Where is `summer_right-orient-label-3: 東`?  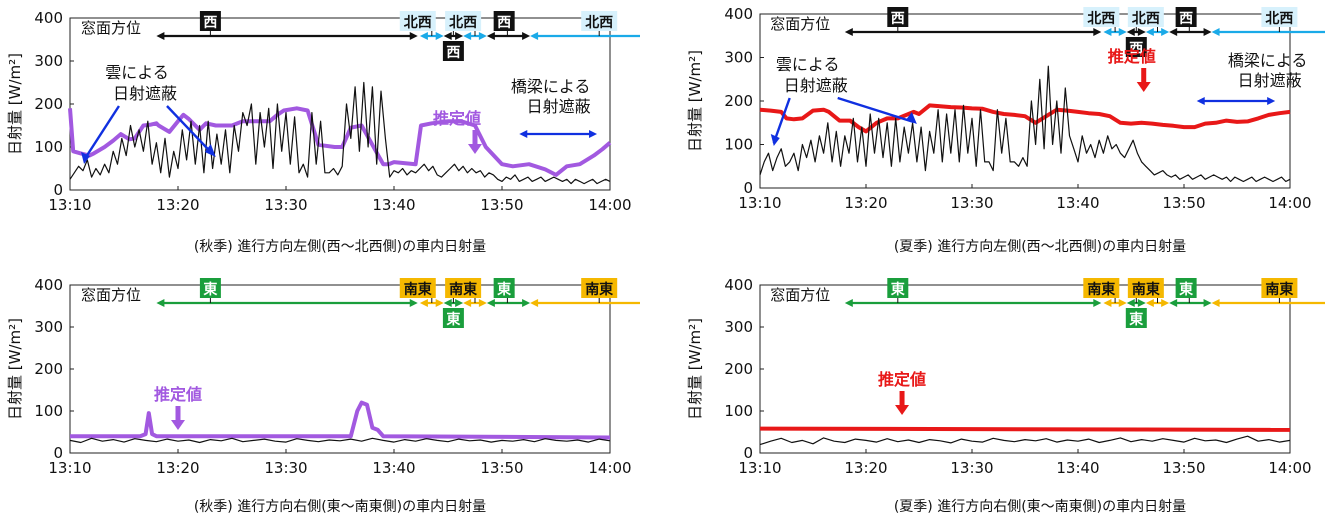
summer_right-orient-label-3: 東 is located at coordinates (1186, 289).